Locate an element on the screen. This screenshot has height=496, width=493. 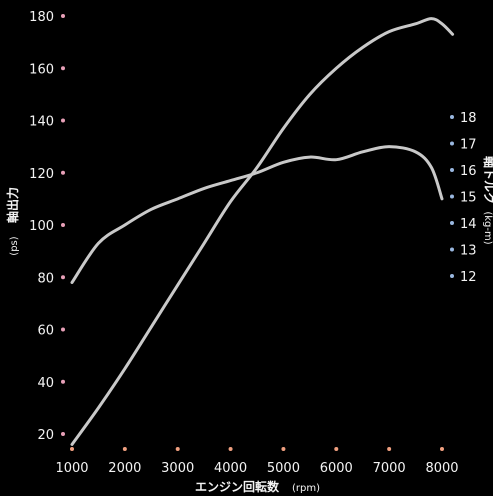
left-tick-label: 20 is located at coordinates (45, 435).